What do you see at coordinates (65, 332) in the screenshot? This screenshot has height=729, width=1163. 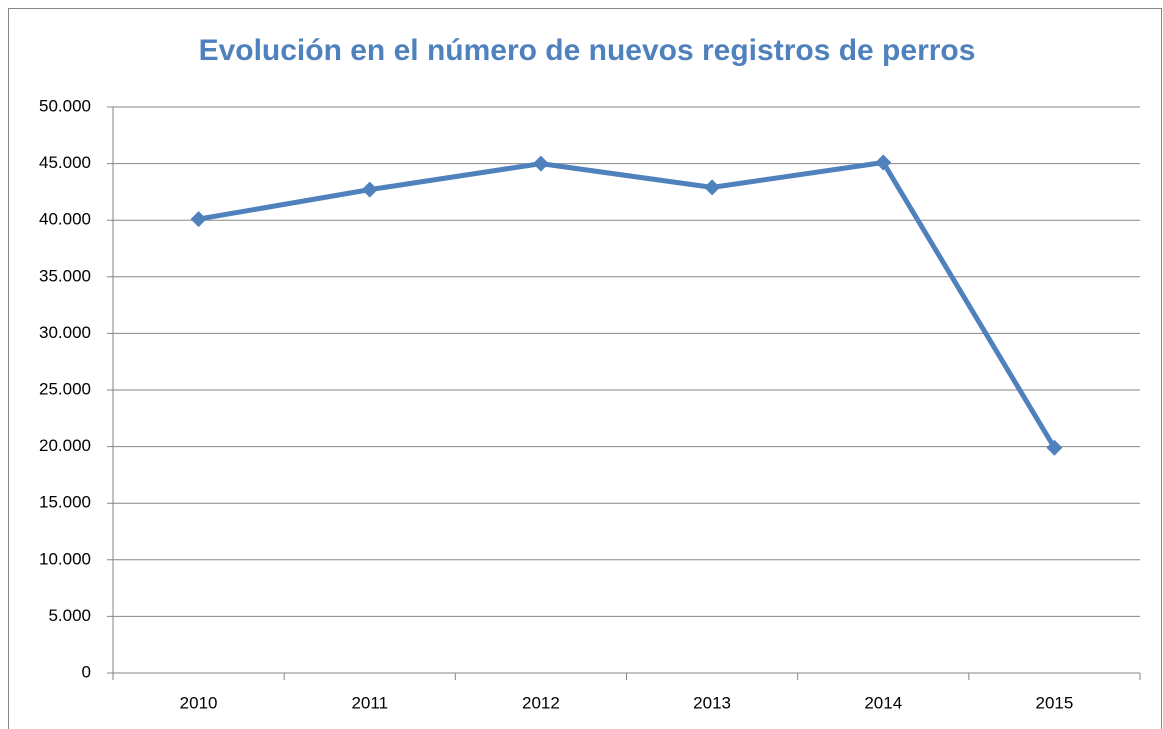 I see `y-tick-label: 30.000` at bounding box center [65, 332].